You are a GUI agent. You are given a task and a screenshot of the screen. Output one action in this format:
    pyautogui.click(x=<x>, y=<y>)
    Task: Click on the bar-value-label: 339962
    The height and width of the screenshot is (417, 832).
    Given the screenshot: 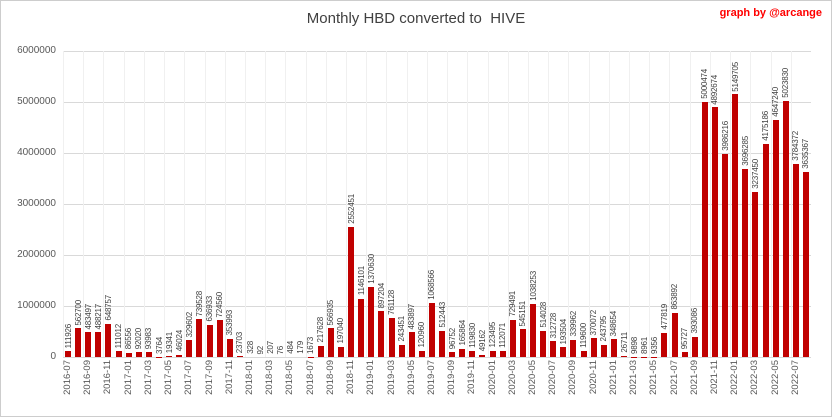 What is the action you would take?
    pyautogui.click(x=573, y=324)
    